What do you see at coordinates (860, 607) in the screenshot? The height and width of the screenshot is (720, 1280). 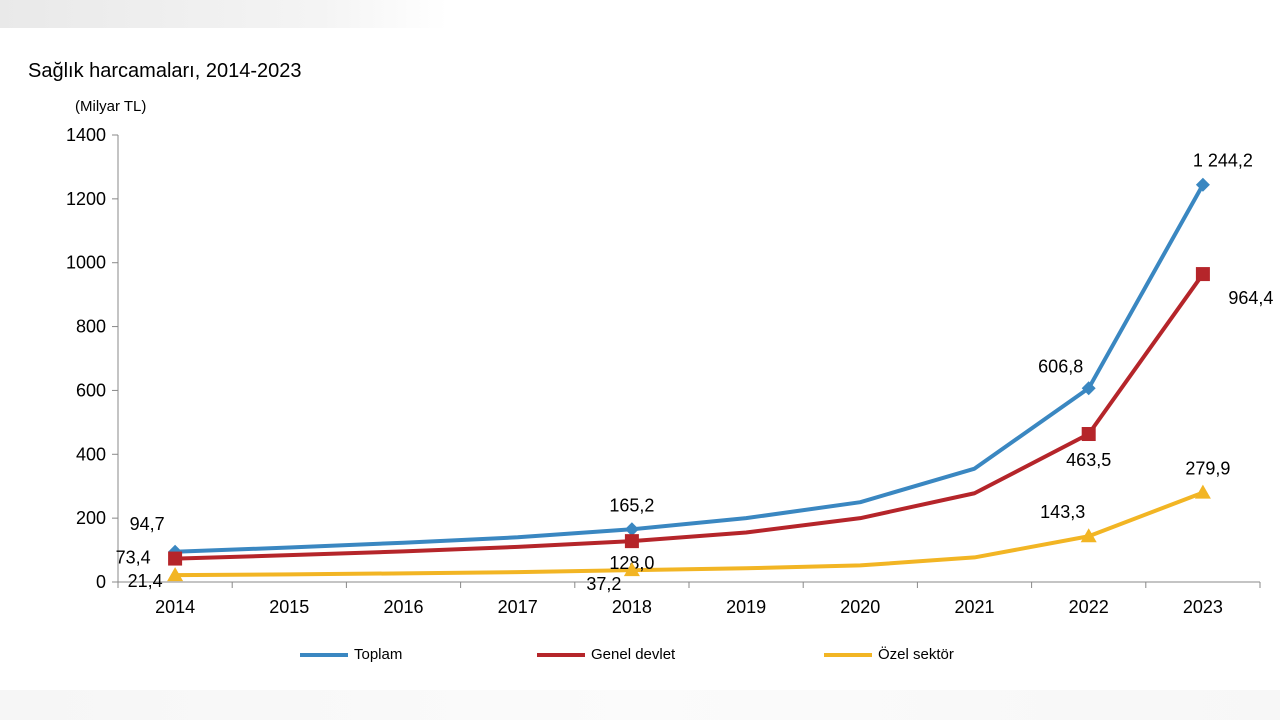 I see `x-tick-label: 2020` at bounding box center [860, 607].